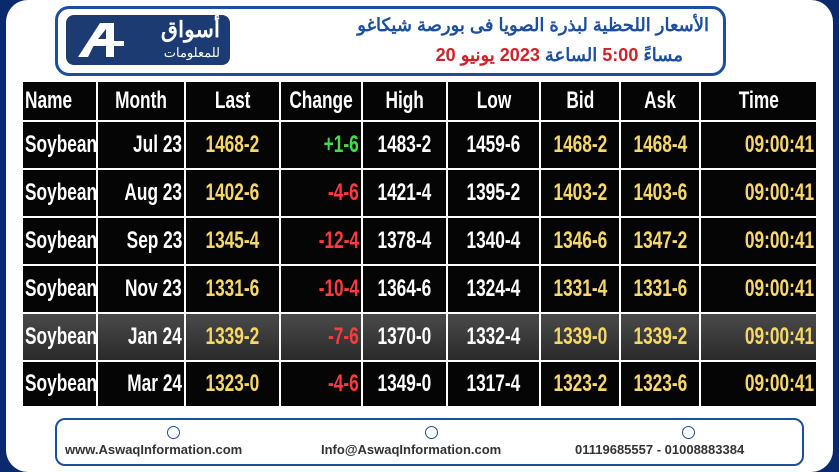 Image resolution: width=839 pixels, height=472 pixels. Describe the element at coordinates (411, 449) in the screenshot. I see `email: Info@AswaqInformation.com` at that location.